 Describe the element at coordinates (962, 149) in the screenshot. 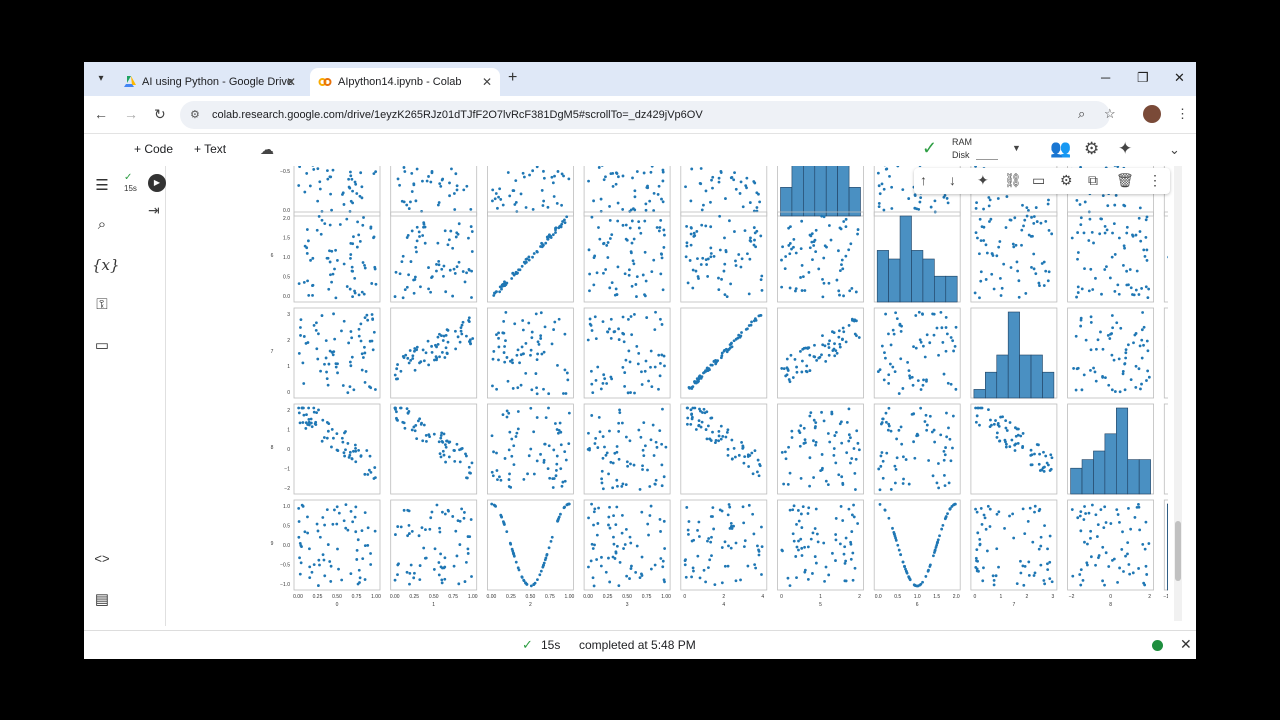

I see `resource-indicator: RAM Disk` at that location.